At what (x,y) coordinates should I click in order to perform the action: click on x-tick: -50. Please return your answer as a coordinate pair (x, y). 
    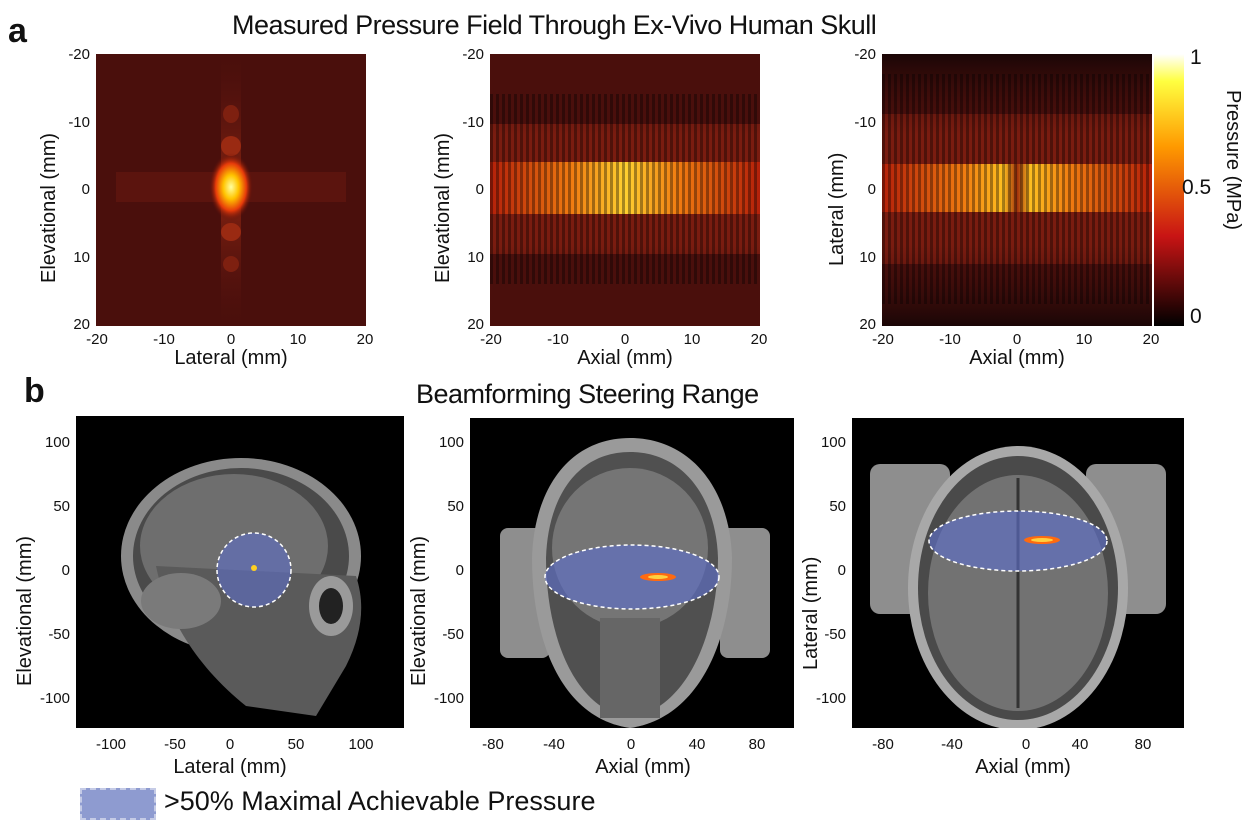
    Looking at the image, I should click on (175, 744).